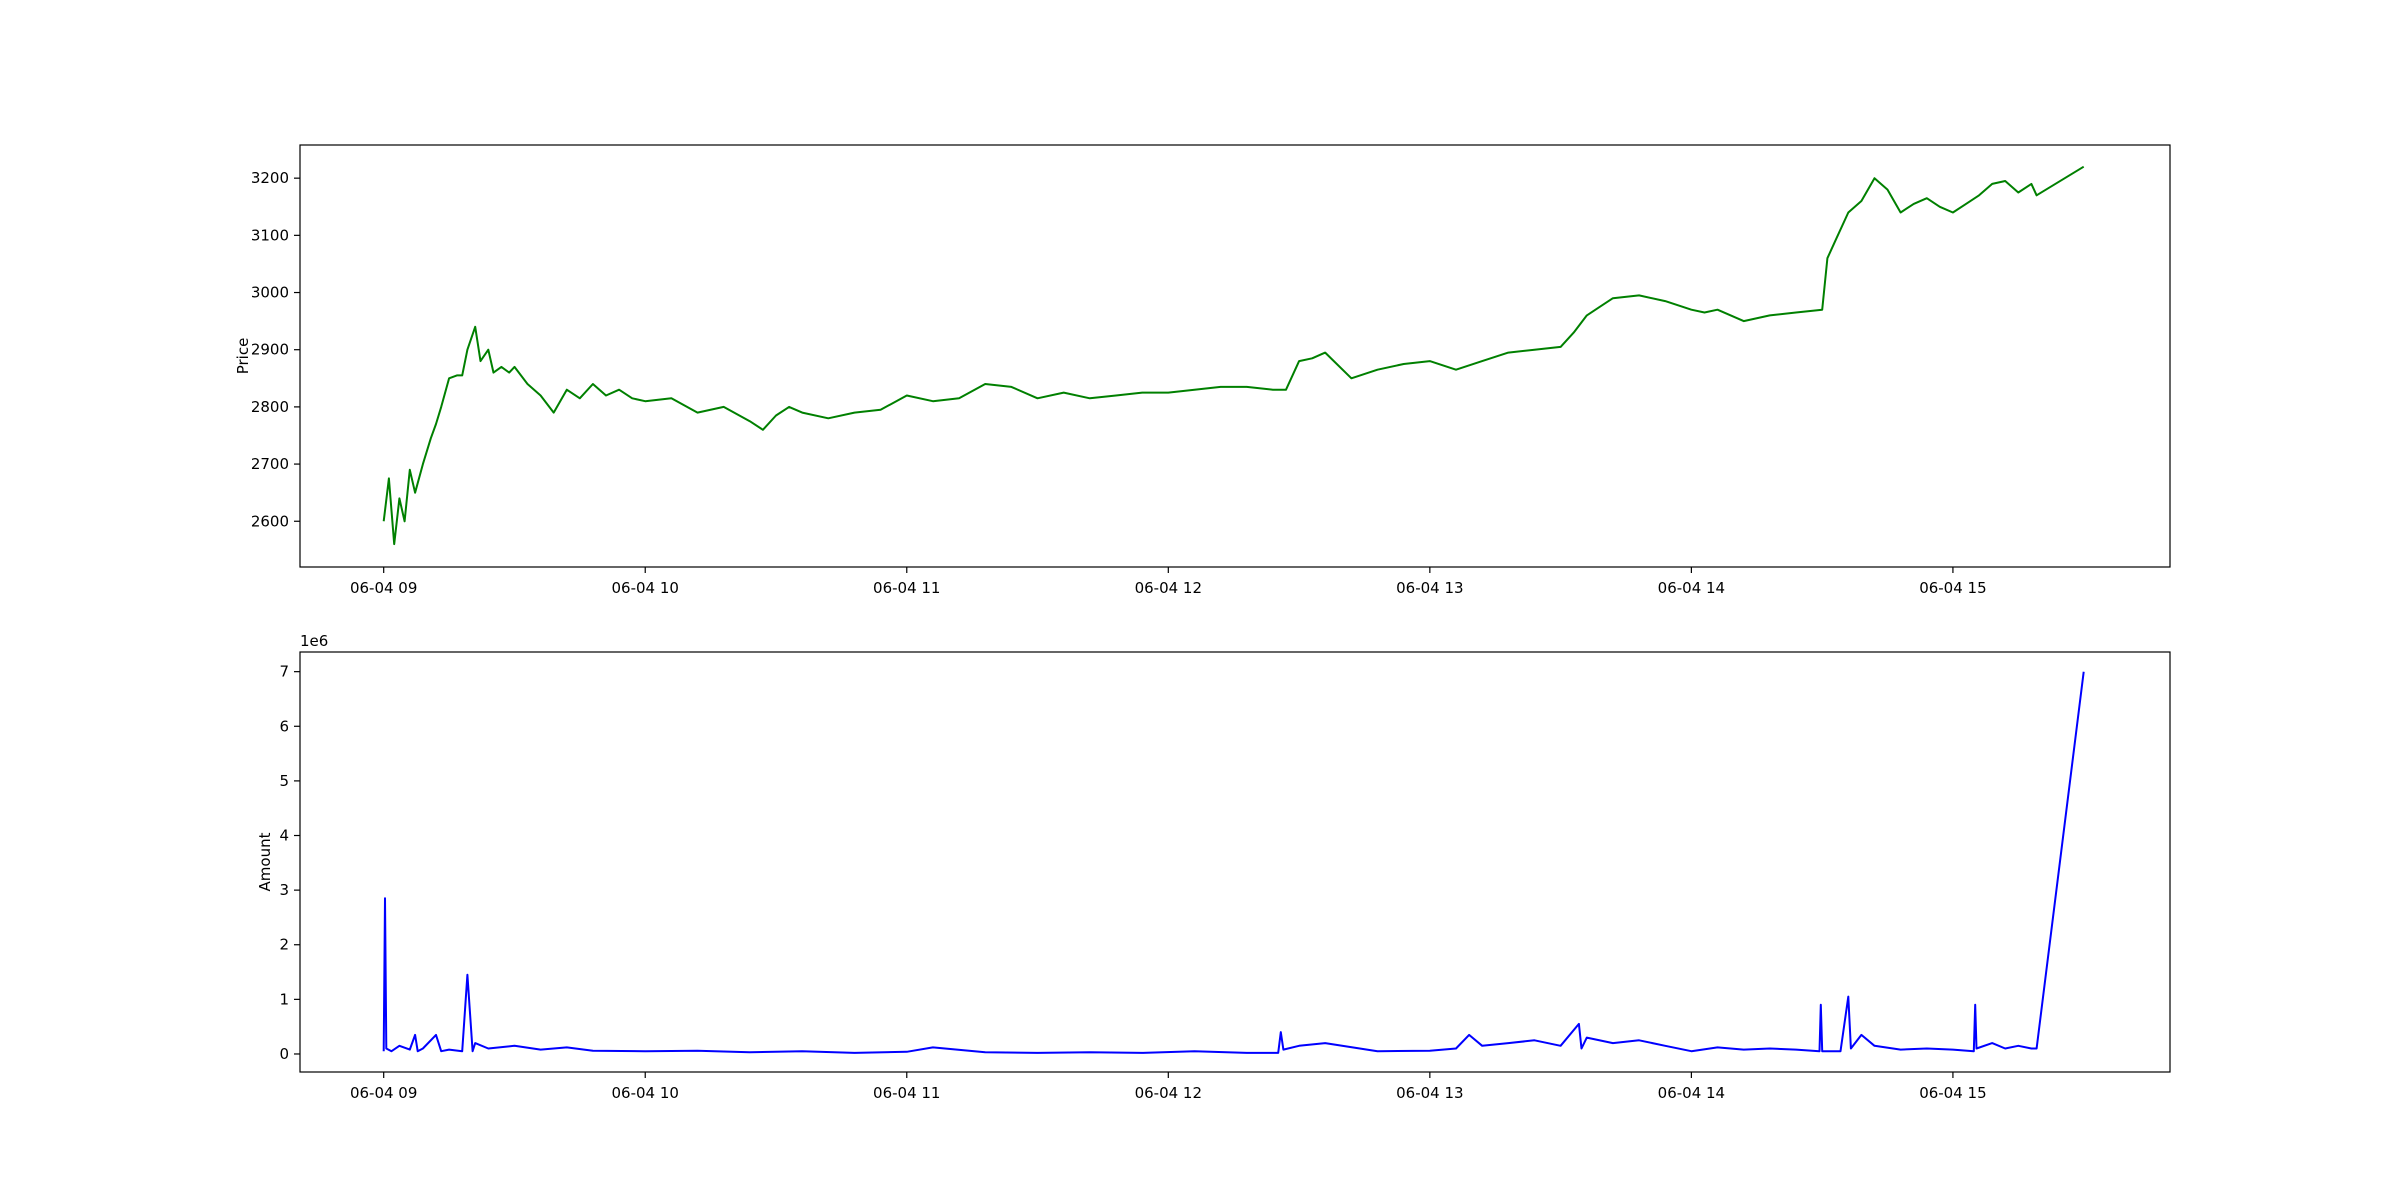 The width and height of the screenshot is (2400, 1200). I want to click on y-tick-label: 3200, so click(270, 178).